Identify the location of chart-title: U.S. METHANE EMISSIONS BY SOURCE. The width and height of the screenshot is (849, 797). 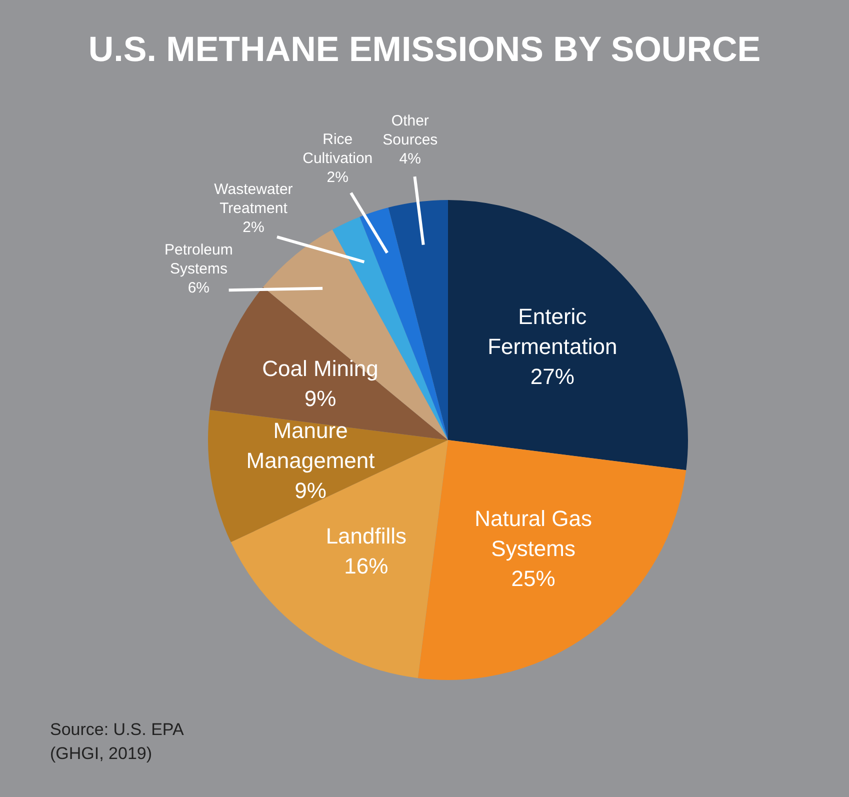
(424, 50).